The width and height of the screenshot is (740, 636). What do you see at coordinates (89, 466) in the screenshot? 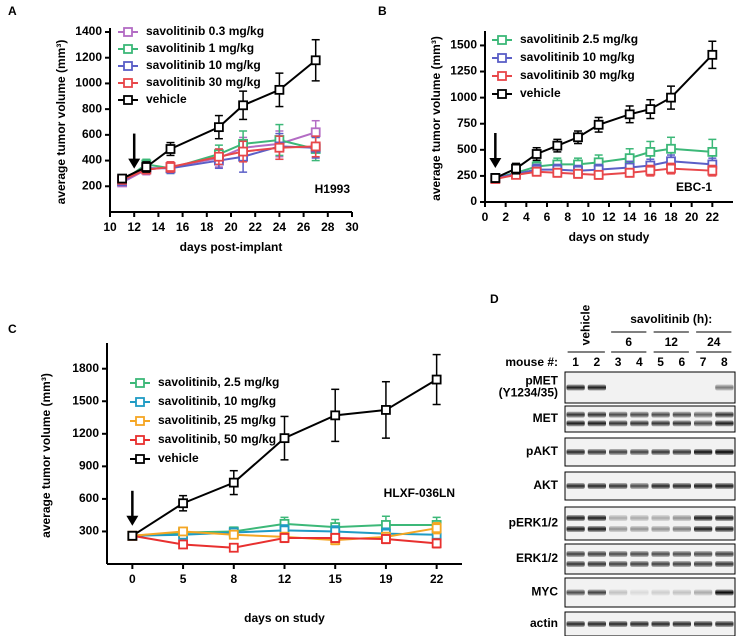
I see `y-tick-label: 900` at bounding box center [89, 466].